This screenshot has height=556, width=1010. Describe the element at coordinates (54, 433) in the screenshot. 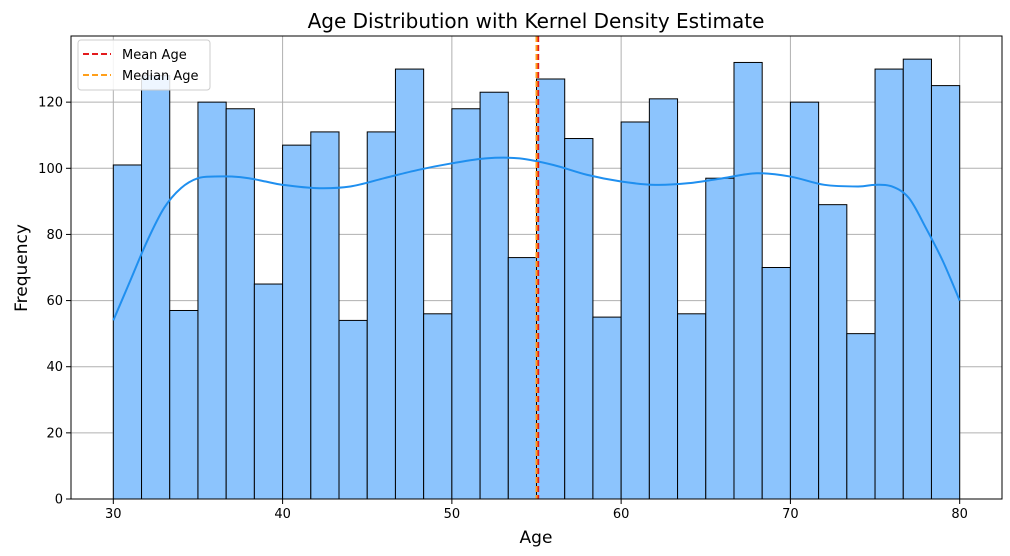

I see `y-tick-label: 20` at that location.